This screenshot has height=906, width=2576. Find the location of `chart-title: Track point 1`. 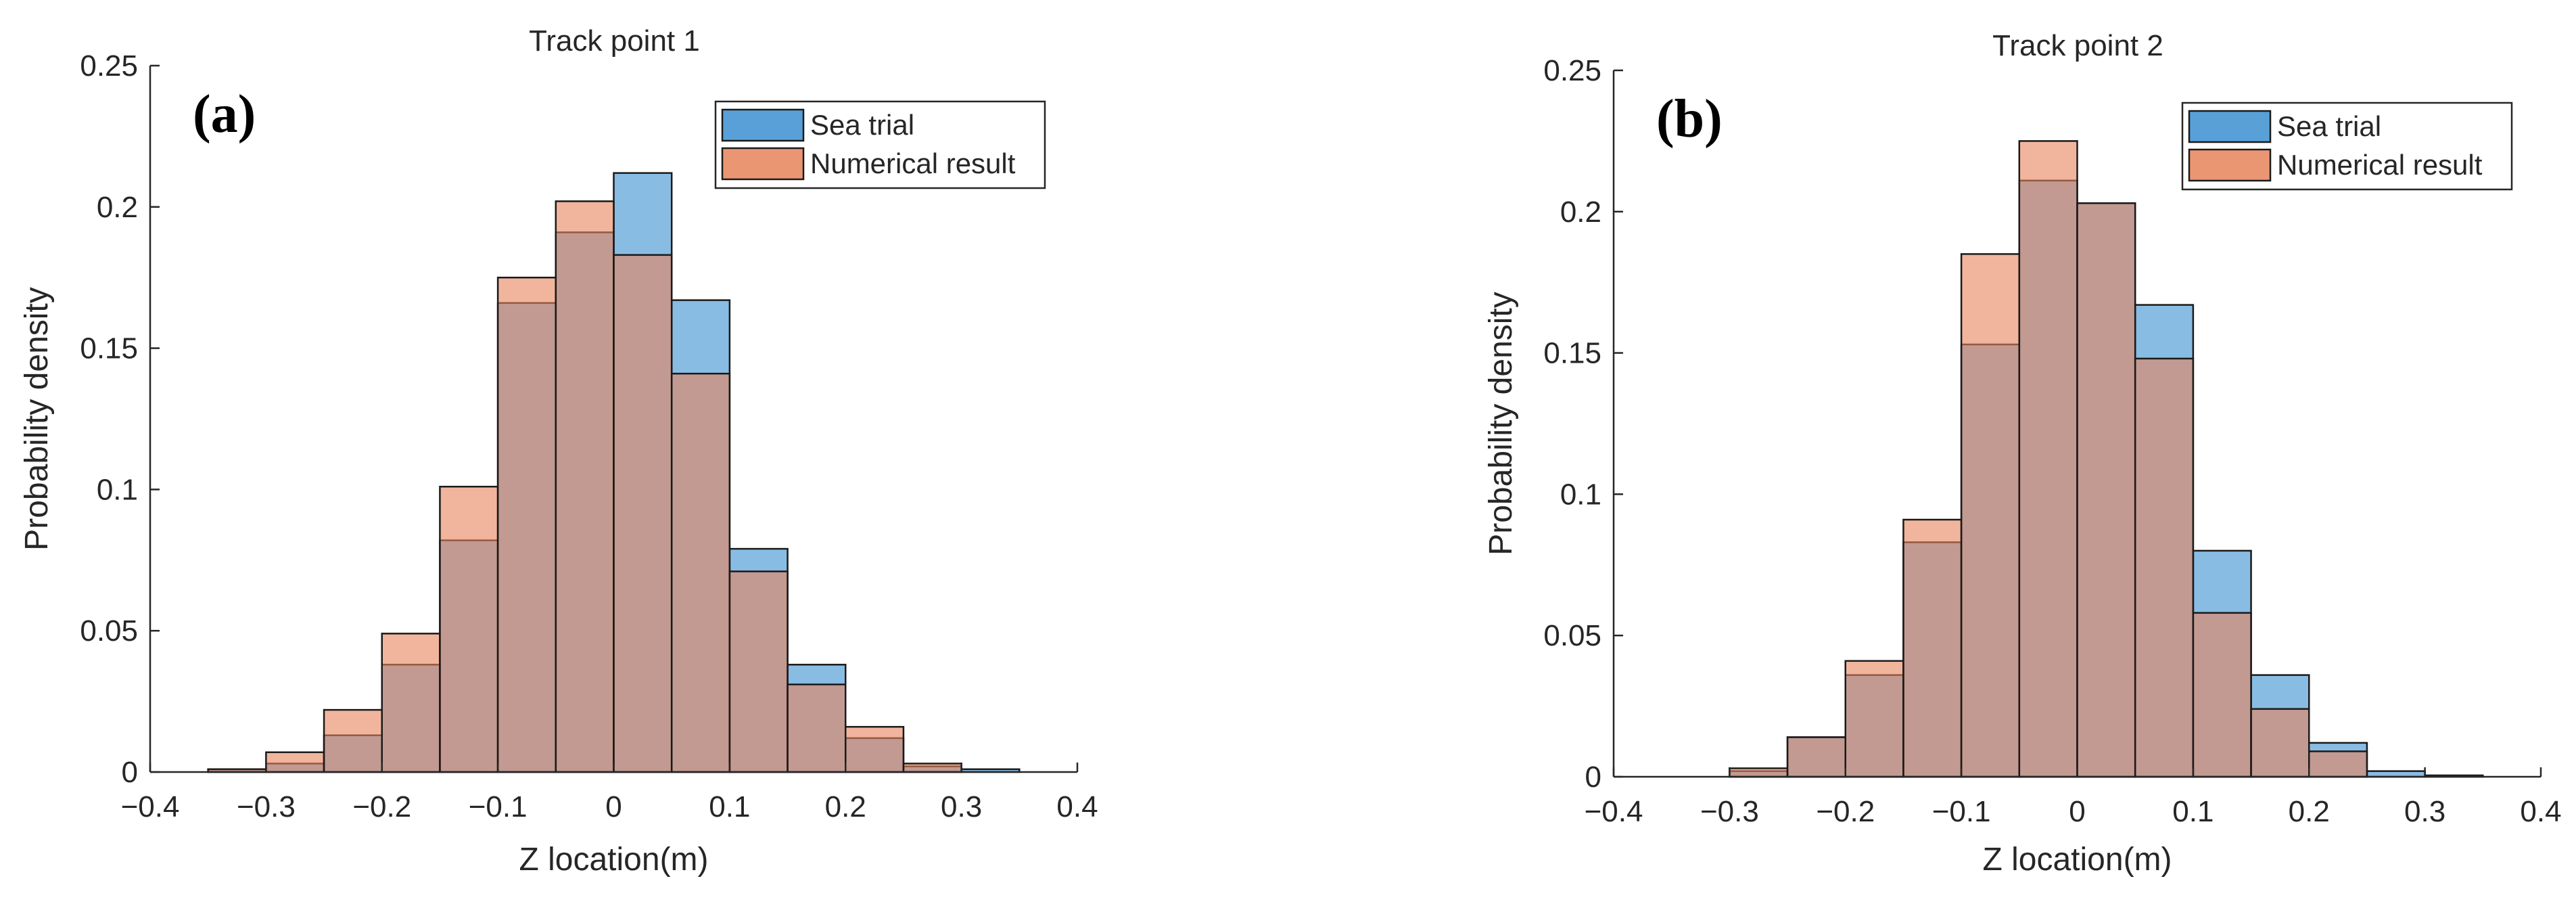

chart-title: Track point 1 is located at coordinates (614, 41).